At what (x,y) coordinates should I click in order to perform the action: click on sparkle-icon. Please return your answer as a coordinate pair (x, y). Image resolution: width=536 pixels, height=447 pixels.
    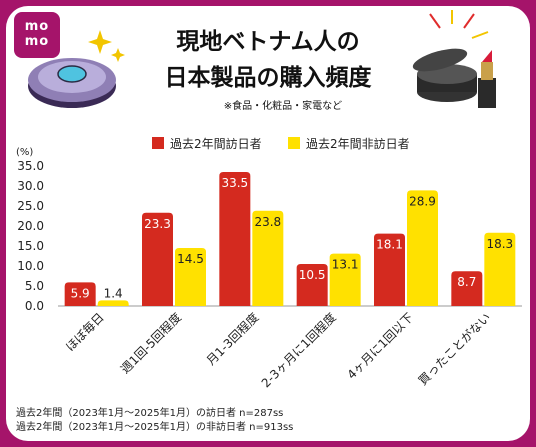
    Looking at the image, I should click on (106, 46).